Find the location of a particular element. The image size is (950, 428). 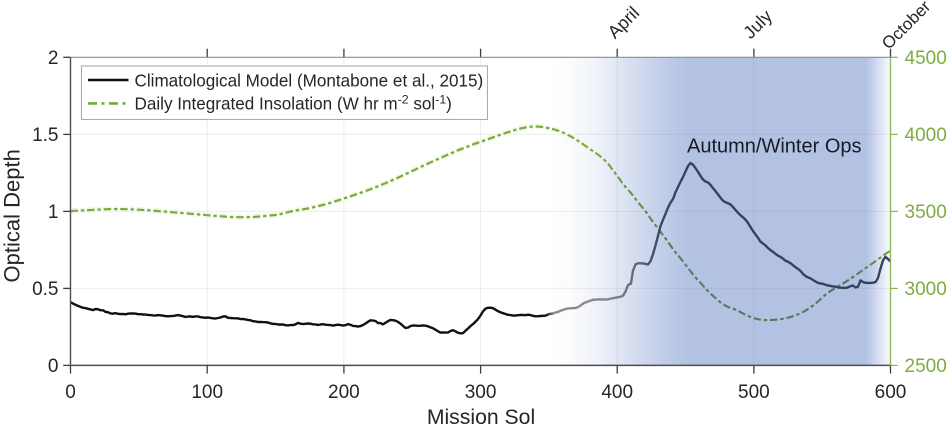

svg-text: Autumn/Winter Ops is located at coordinates (774, 147).